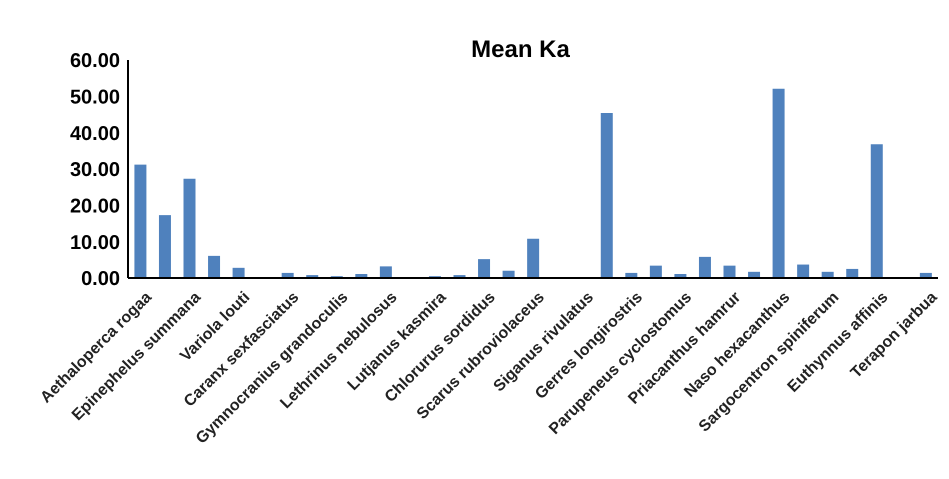  Describe the element at coordinates (95, 97) in the screenshot. I see `y-tick-label: 50.00` at that location.